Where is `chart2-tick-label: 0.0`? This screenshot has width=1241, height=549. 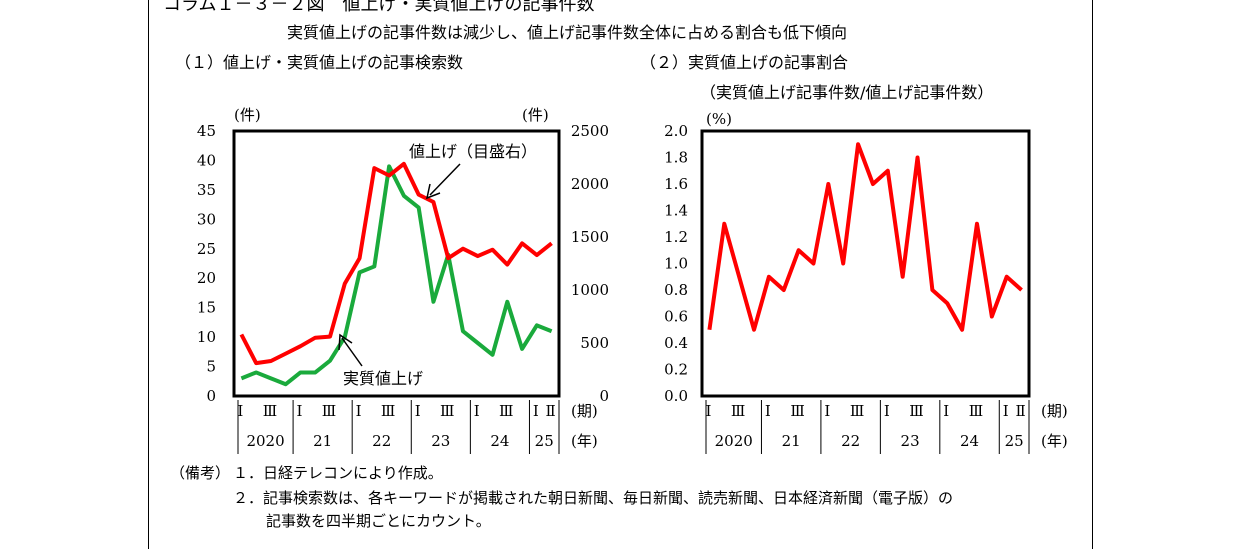
chart2-tick-label: 0.0 is located at coordinates (676, 396).